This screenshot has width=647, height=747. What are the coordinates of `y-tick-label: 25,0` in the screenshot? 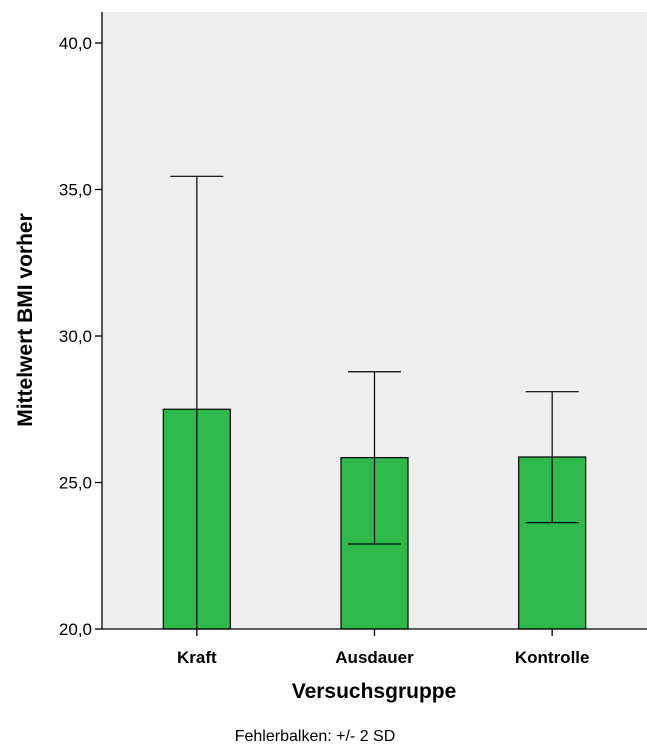 It's located at (75, 483).